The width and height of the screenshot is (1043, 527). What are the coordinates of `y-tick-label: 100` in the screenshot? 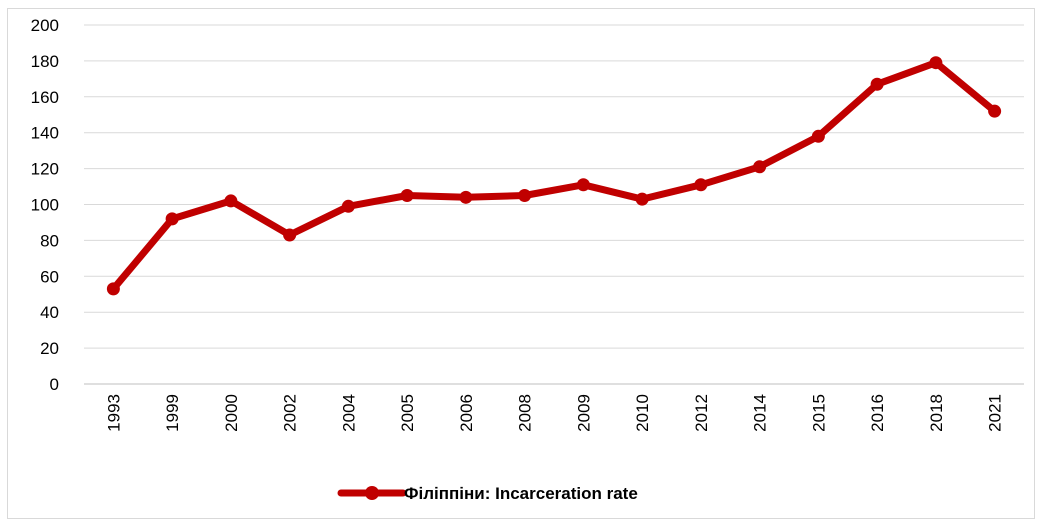 It's located at (45, 205).